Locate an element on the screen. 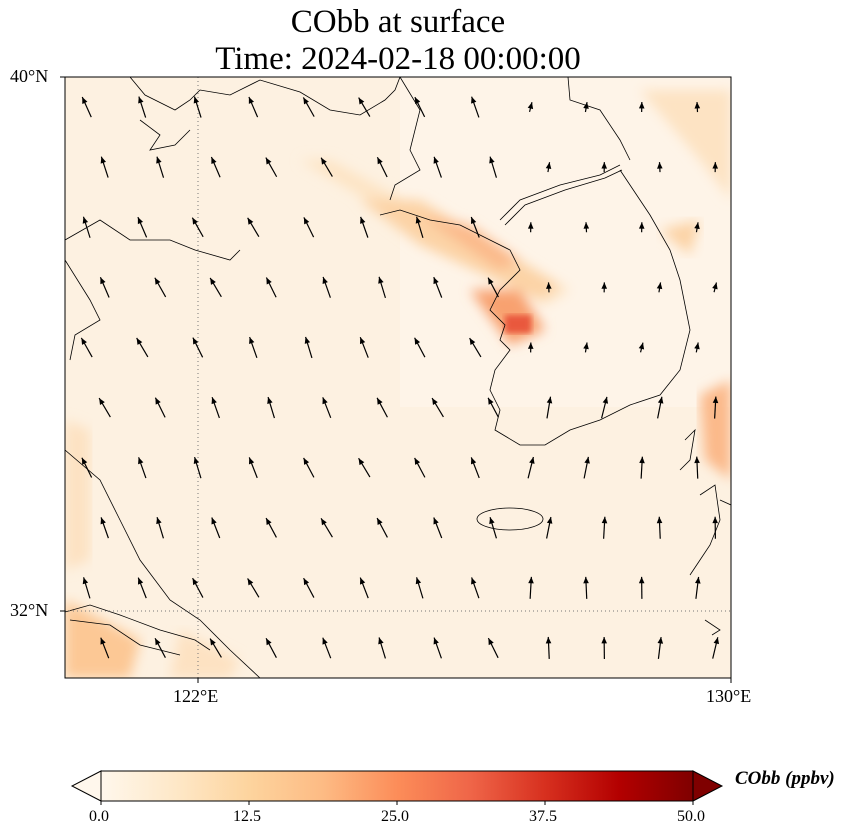 The width and height of the screenshot is (854, 839). colorbar-tick-label: 25.0 is located at coordinates (395, 816).